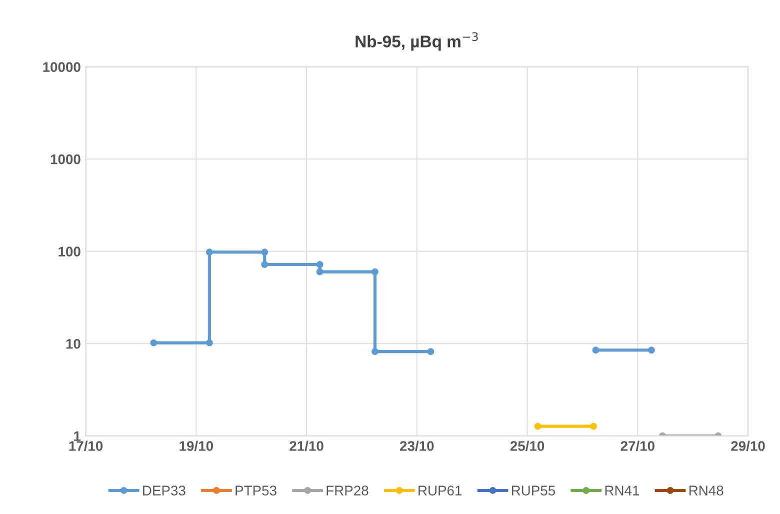 Image resolution: width=780 pixels, height=514 pixels. I want to click on y-tick-label: 1, so click(77, 436).